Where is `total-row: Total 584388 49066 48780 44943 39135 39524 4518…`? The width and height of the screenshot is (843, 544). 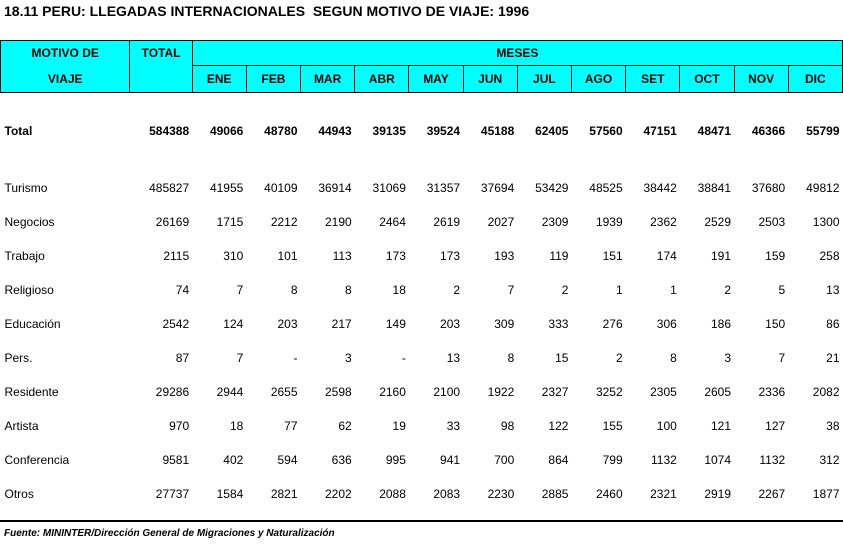 total-row: Total 584388 49066 48780 44943 39135 39524 4518… is located at coordinates (422, 131).